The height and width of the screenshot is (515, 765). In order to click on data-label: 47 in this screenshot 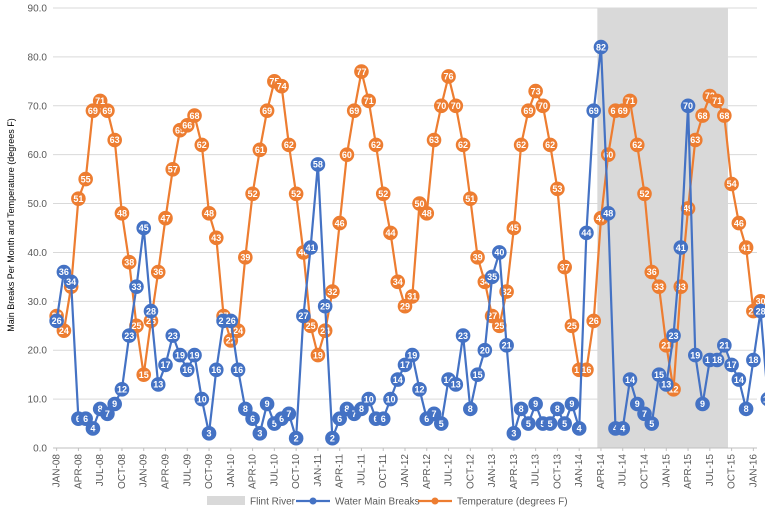, I will do `click(165, 218)`.